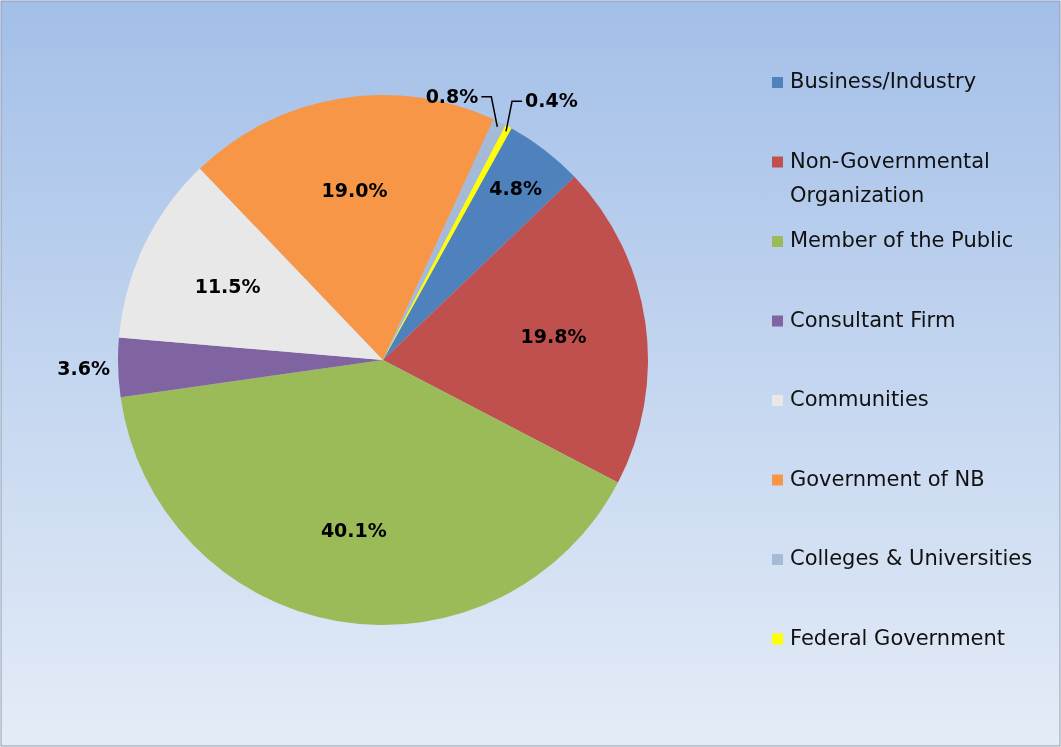  What do you see at coordinates (227, 285) in the screenshot?
I see `data-label: 11.5%` at bounding box center [227, 285].